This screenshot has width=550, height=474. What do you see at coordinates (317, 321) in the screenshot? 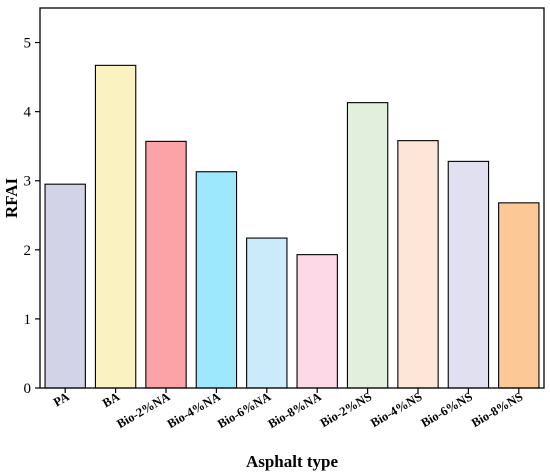
I see `bar-bio-8-na` at bounding box center [317, 321].